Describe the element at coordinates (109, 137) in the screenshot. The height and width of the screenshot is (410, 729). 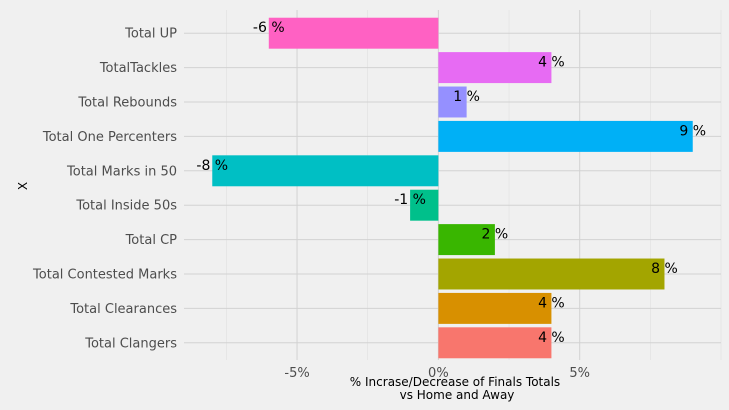
I see `y-tick-label: Total One Percenters` at that location.